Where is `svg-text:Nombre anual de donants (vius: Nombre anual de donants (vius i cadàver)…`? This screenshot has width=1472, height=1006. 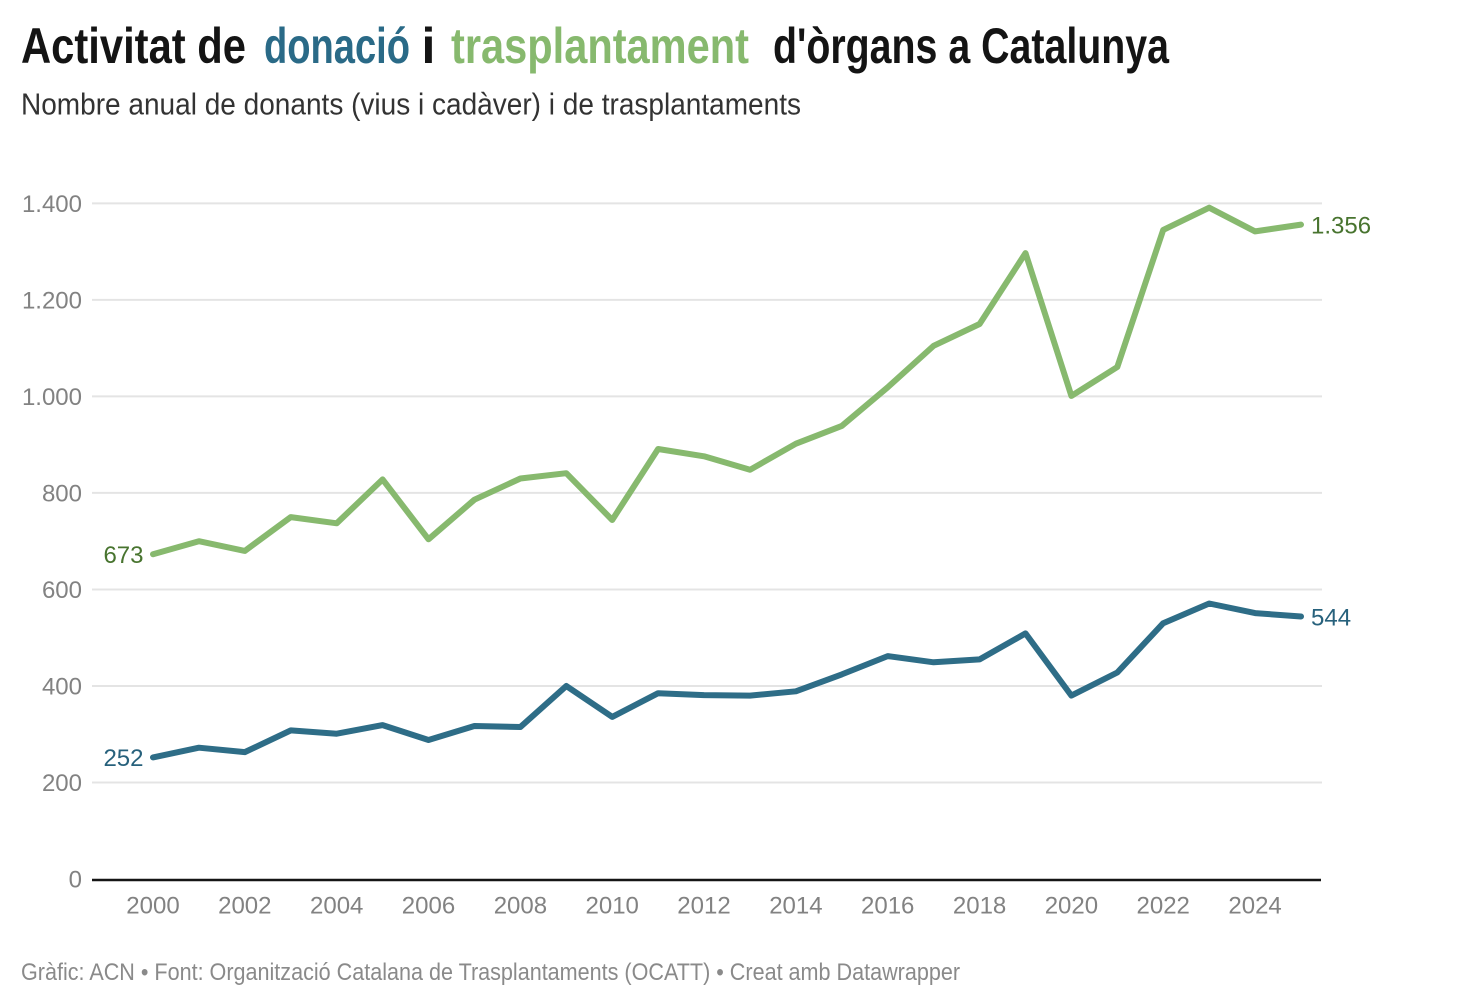
svg-text:Nombre anual de donants (vius: Nombre anual de donants (vius i cadàver)… is located at coordinates (411, 104).